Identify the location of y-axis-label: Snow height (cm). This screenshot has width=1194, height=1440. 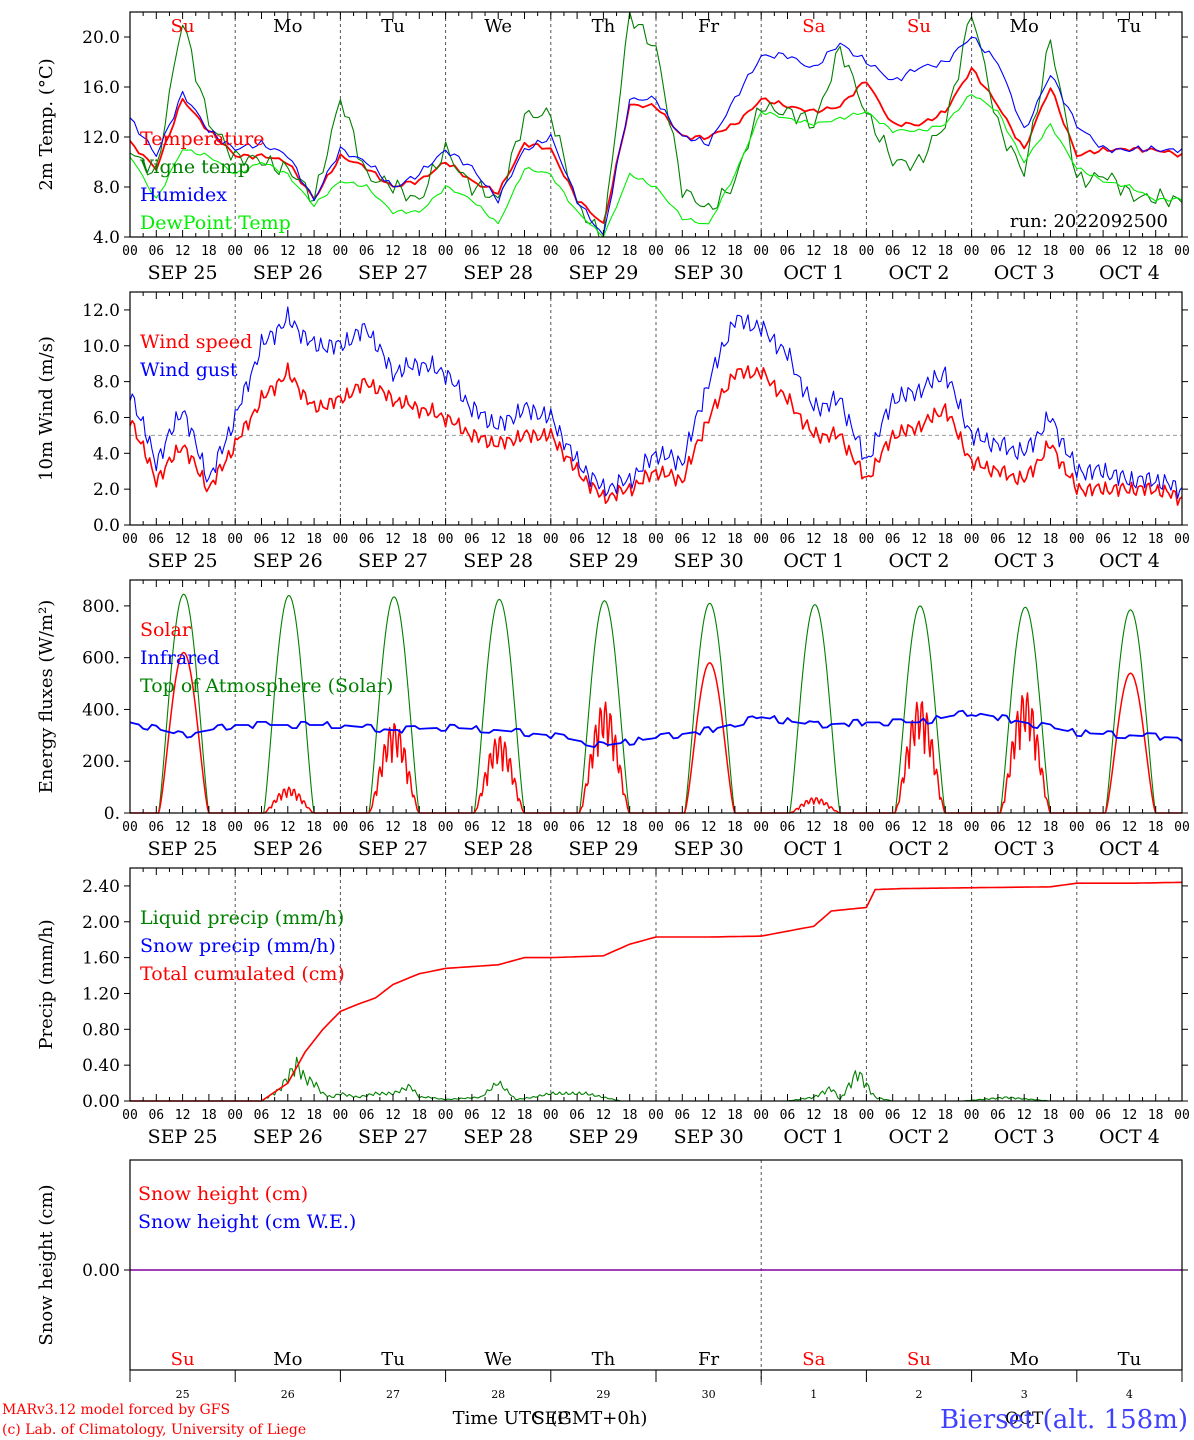
(46, 1264).